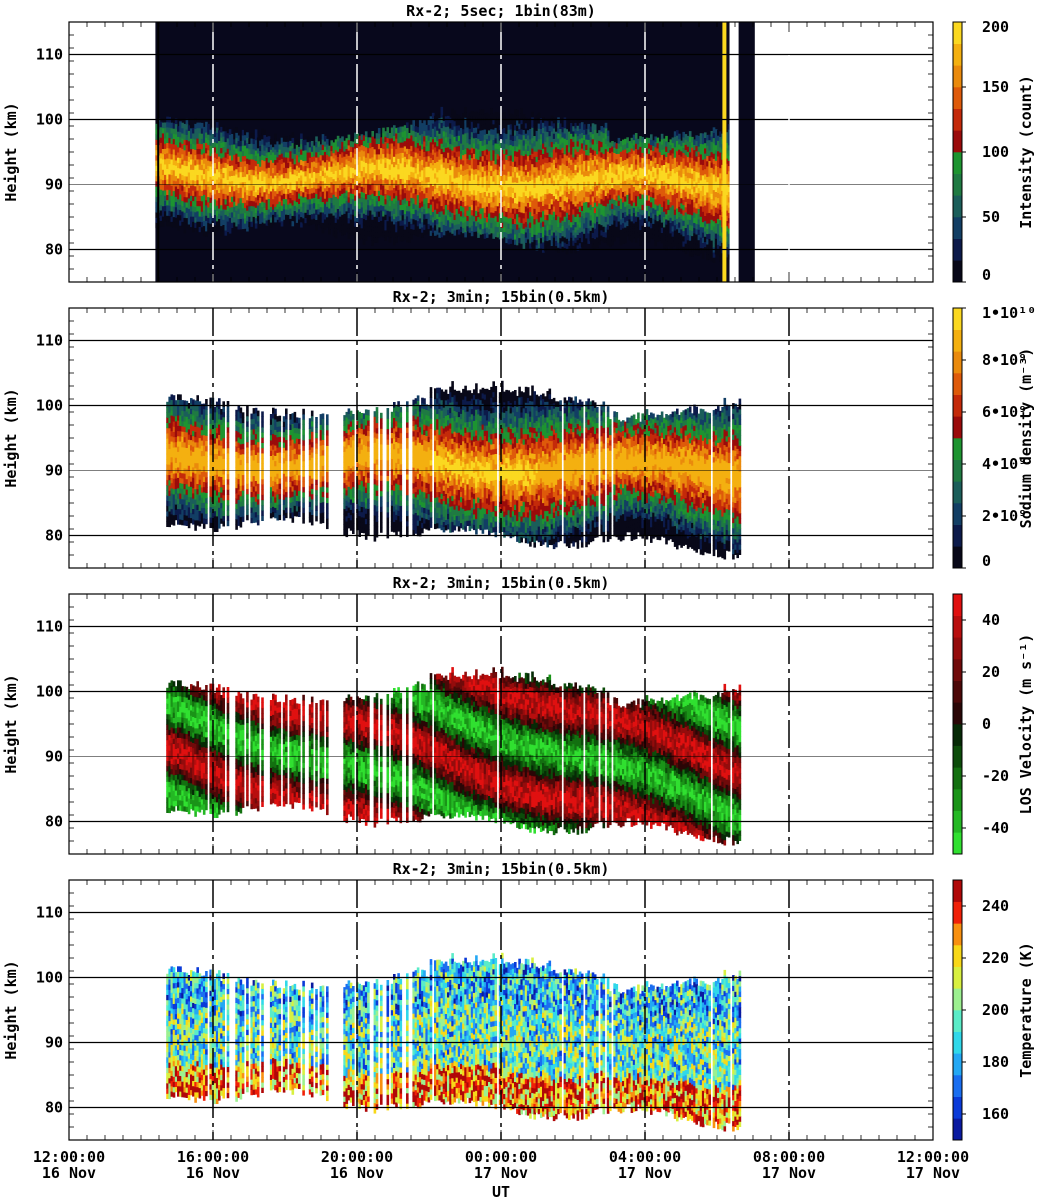 This screenshot has height=1200, width=1062. Describe the element at coordinates (1026, 152) in the screenshot. I see `colorbar-label: Intensity (count)` at that location.